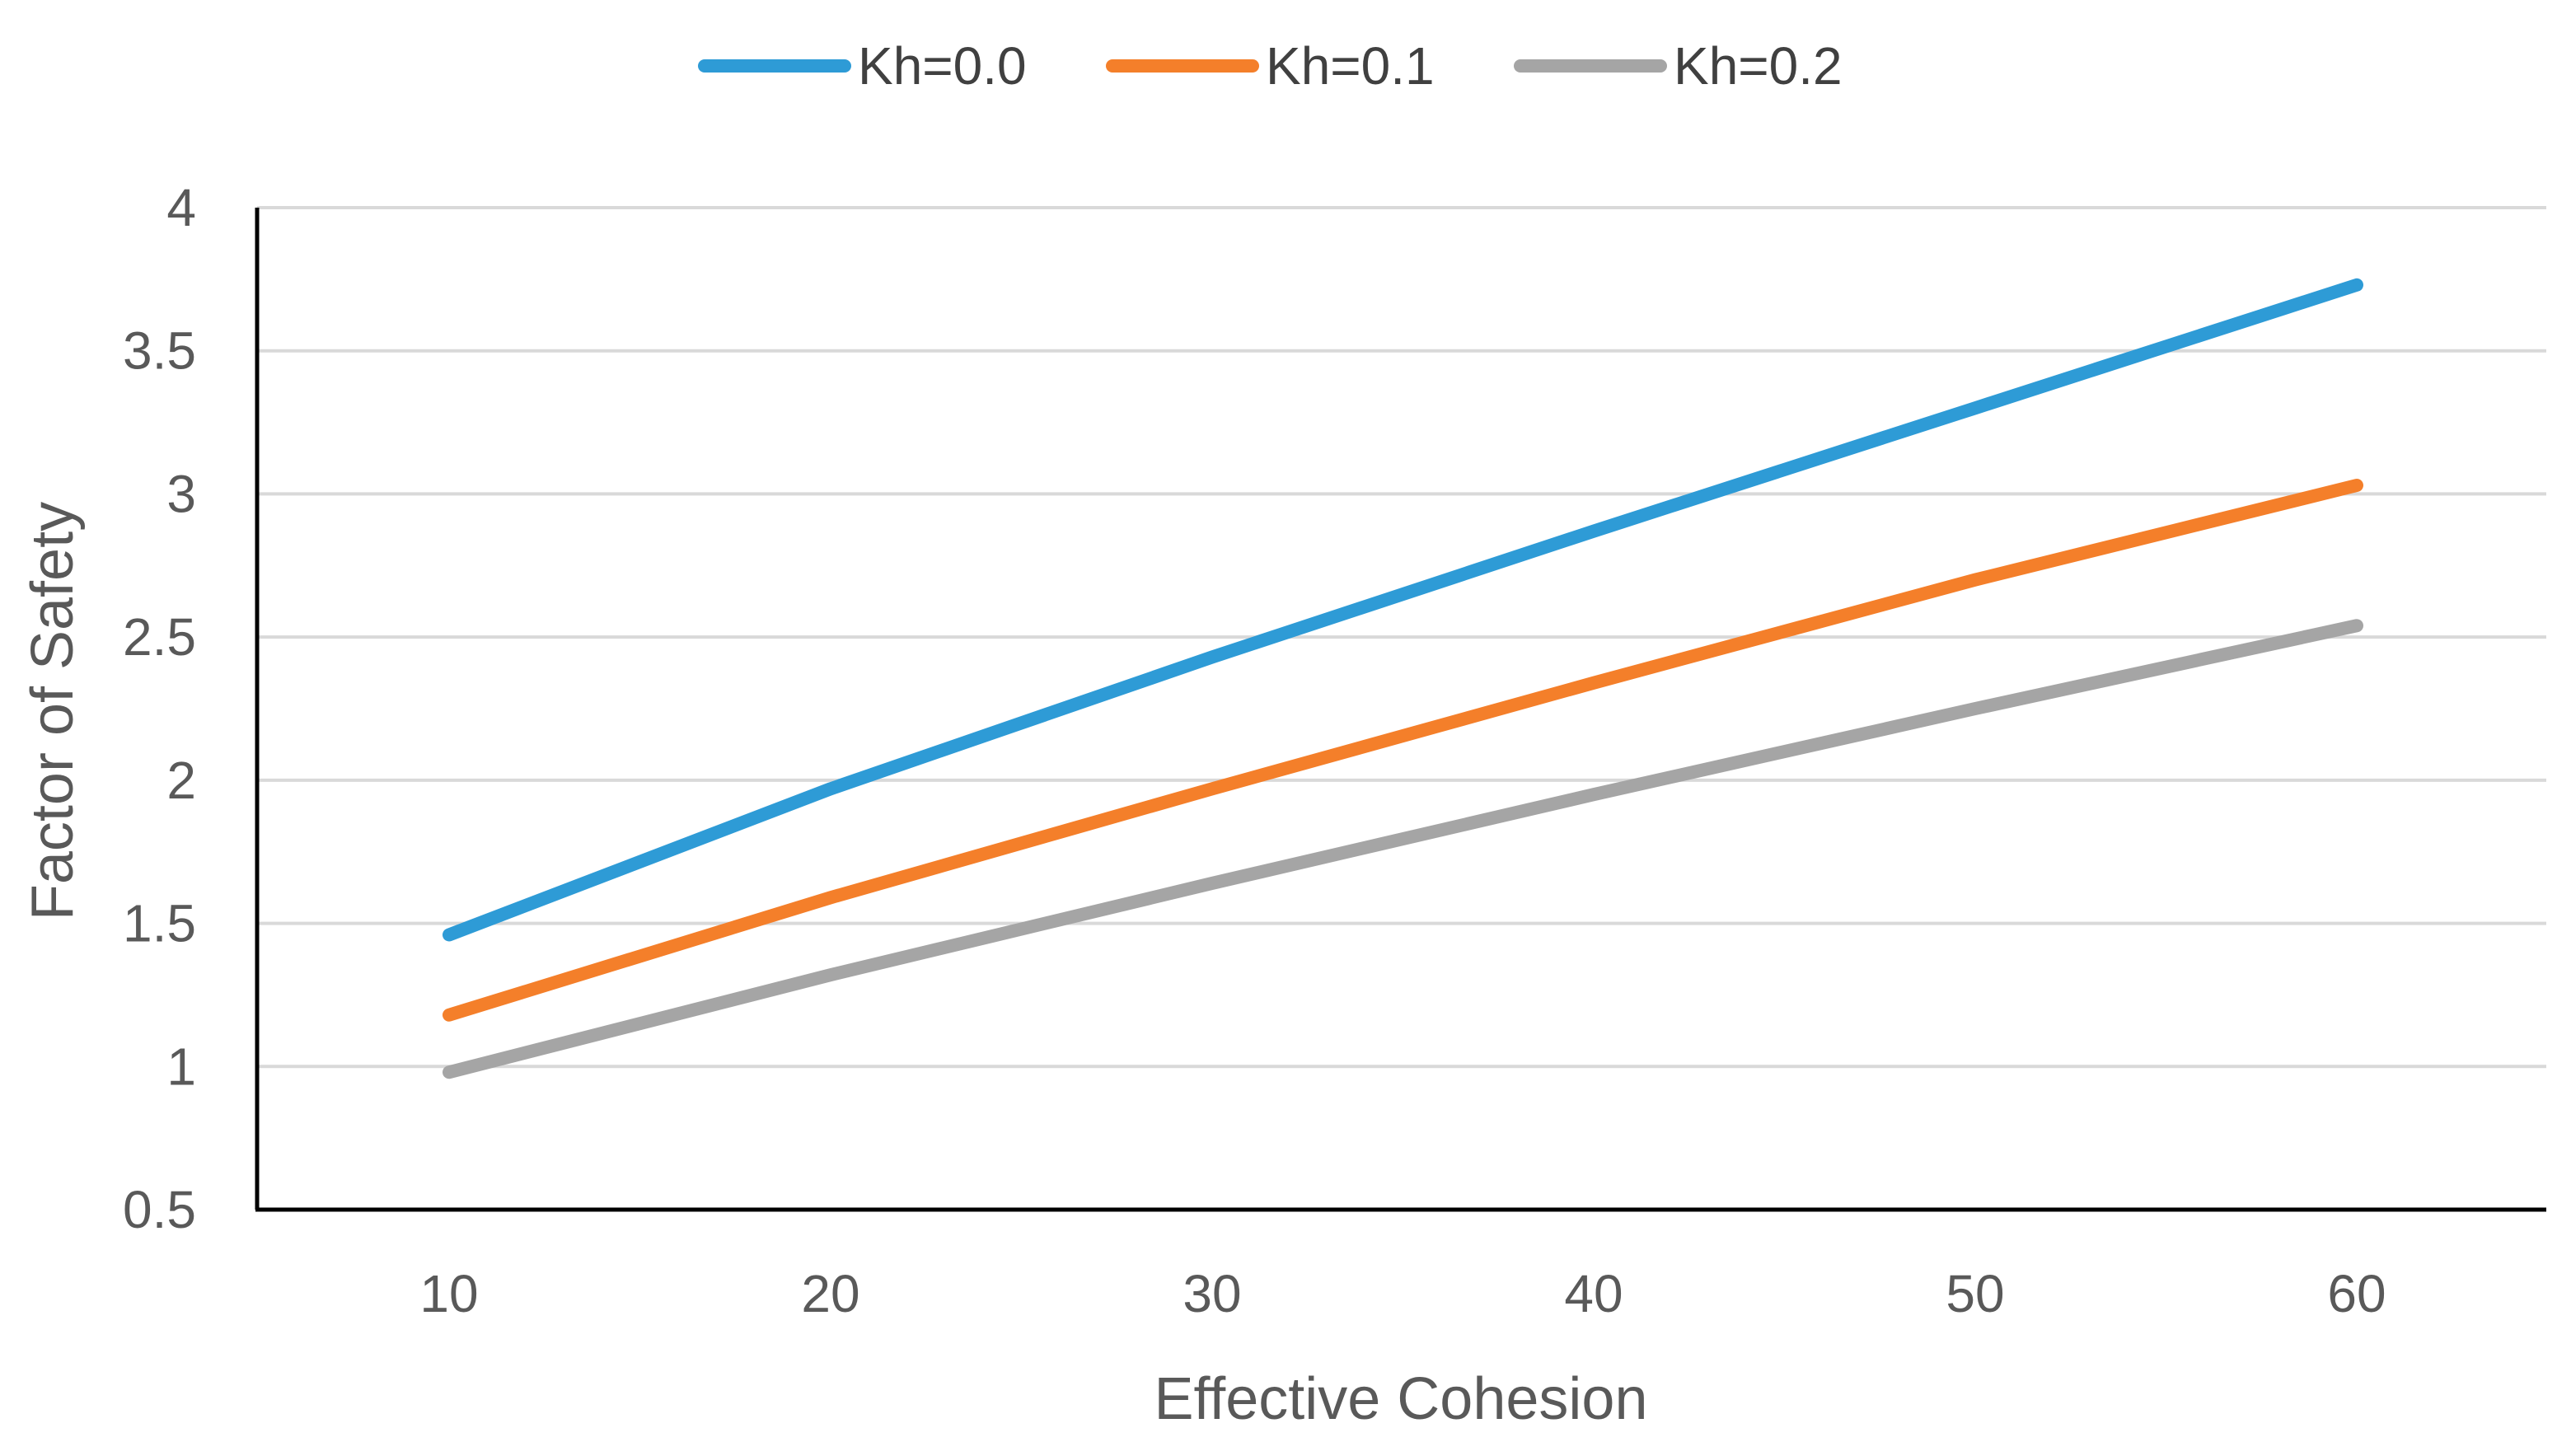 This screenshot has height=1456, width=2557. Describe the element at coordinates (159, 708) in the screenshot. I see `y-tick-labels: 0.5 1 1.5 2 2.5 3 3.5 4` at that location.